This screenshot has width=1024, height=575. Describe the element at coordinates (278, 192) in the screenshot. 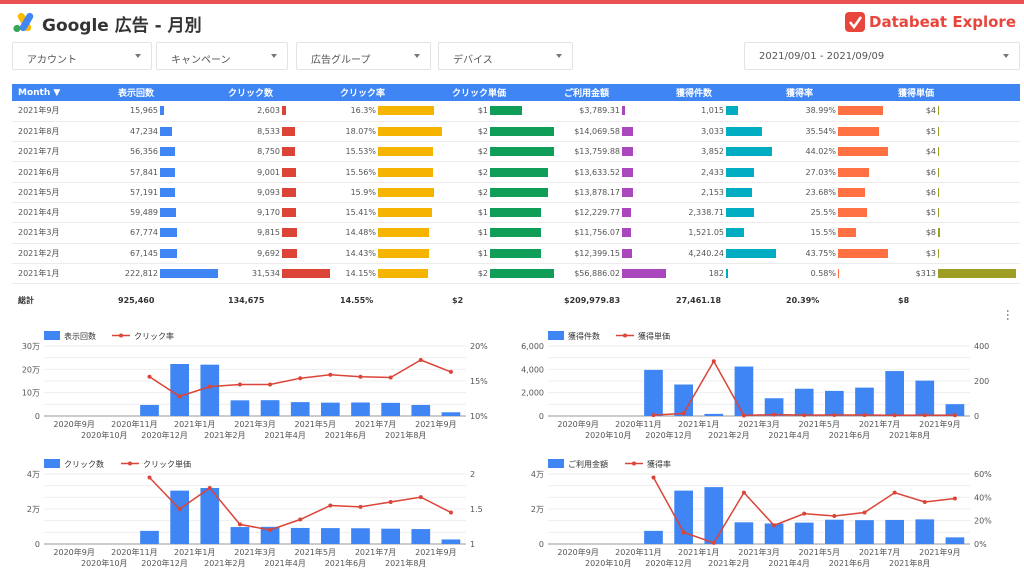

I see `metric-cell-content: 9,093` at that location.